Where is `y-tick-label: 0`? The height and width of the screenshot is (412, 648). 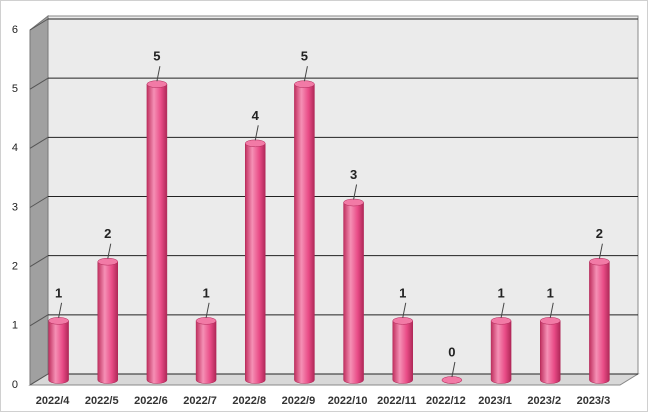
y-tick-label: 0 is located at coordinates (15, 385).